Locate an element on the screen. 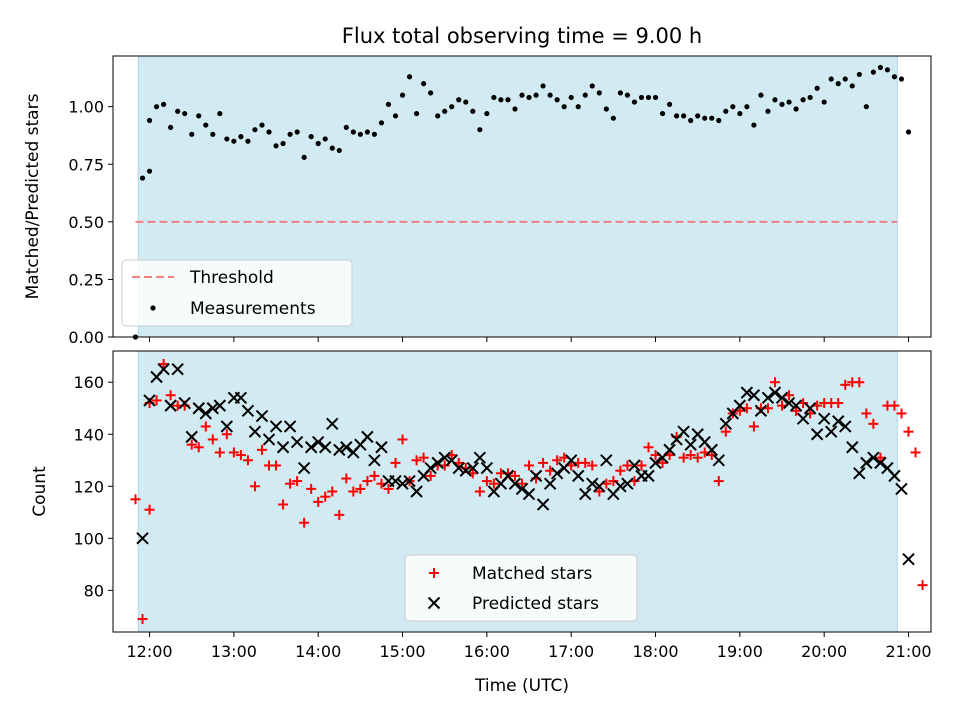  x-axis-ticks is located at coordinates (529, 339).